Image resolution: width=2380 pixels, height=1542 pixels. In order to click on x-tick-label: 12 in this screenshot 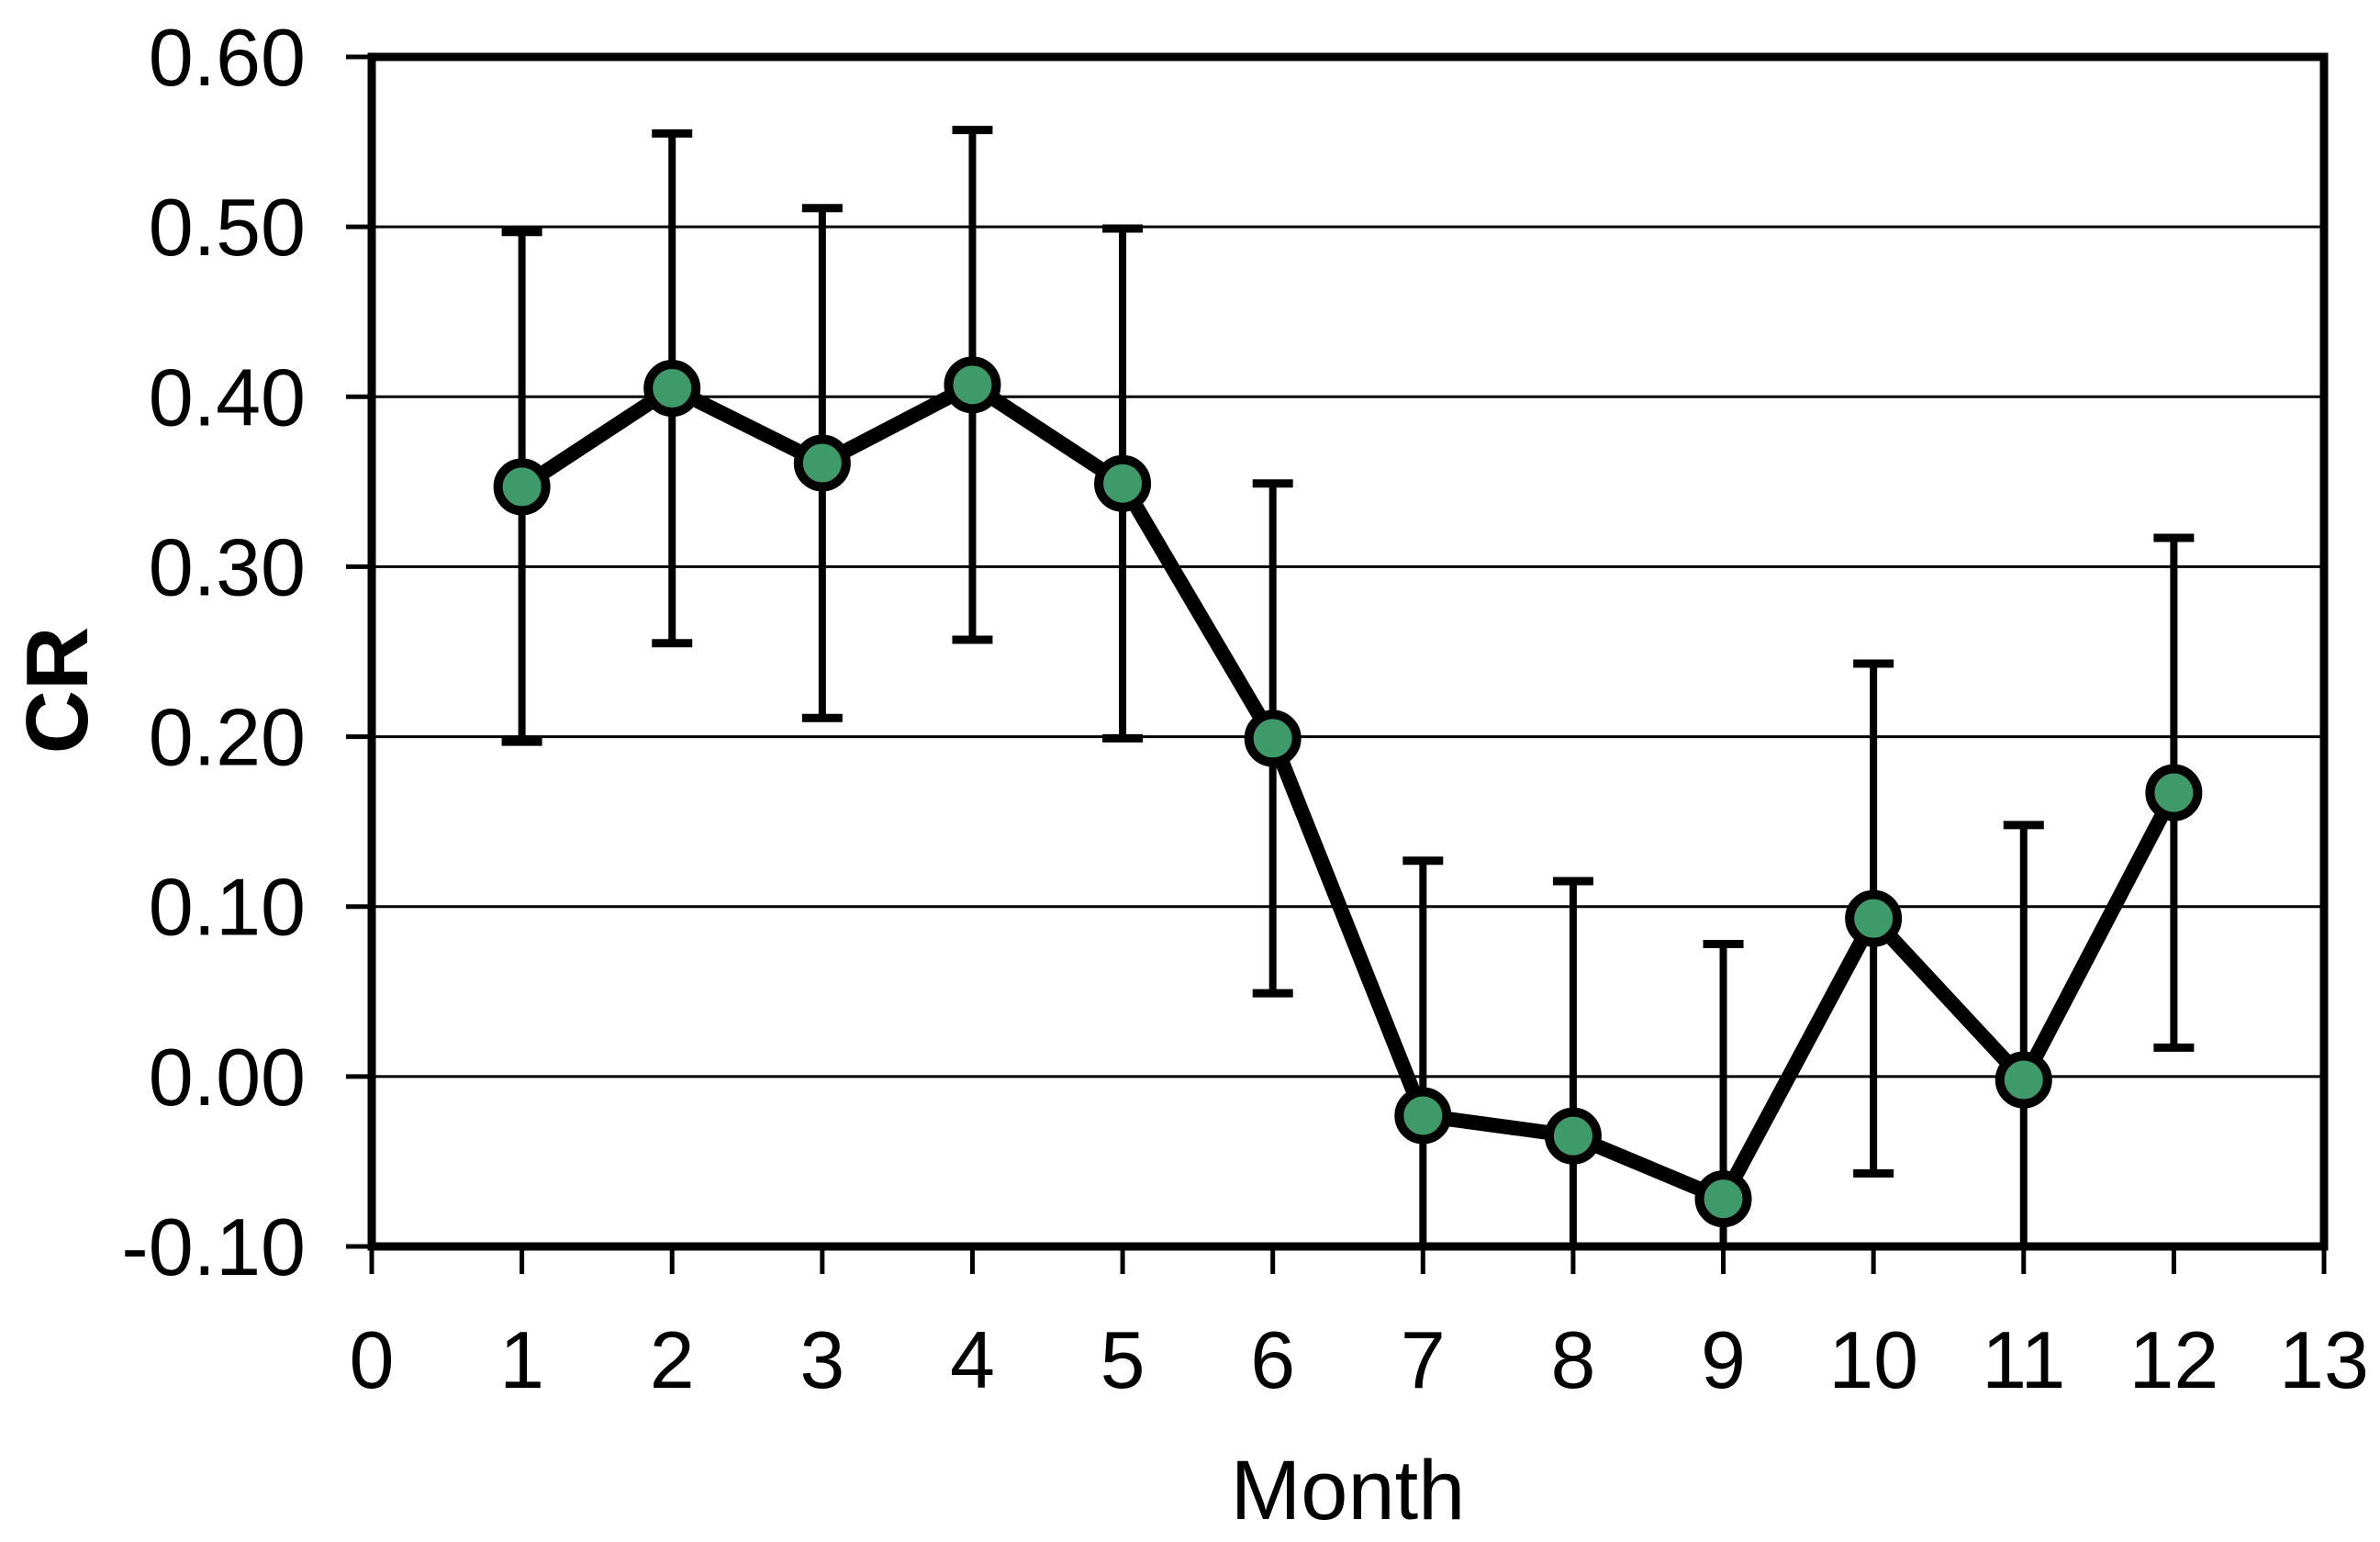, I will do `click(2173, 1359)`.